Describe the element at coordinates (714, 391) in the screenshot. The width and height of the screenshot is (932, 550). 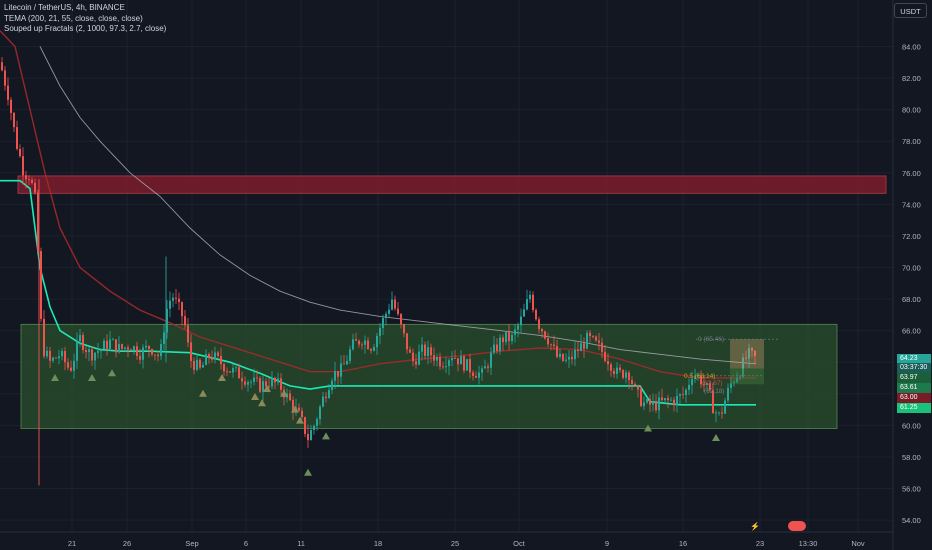
I see `fib-label: (62.18)` at that location.